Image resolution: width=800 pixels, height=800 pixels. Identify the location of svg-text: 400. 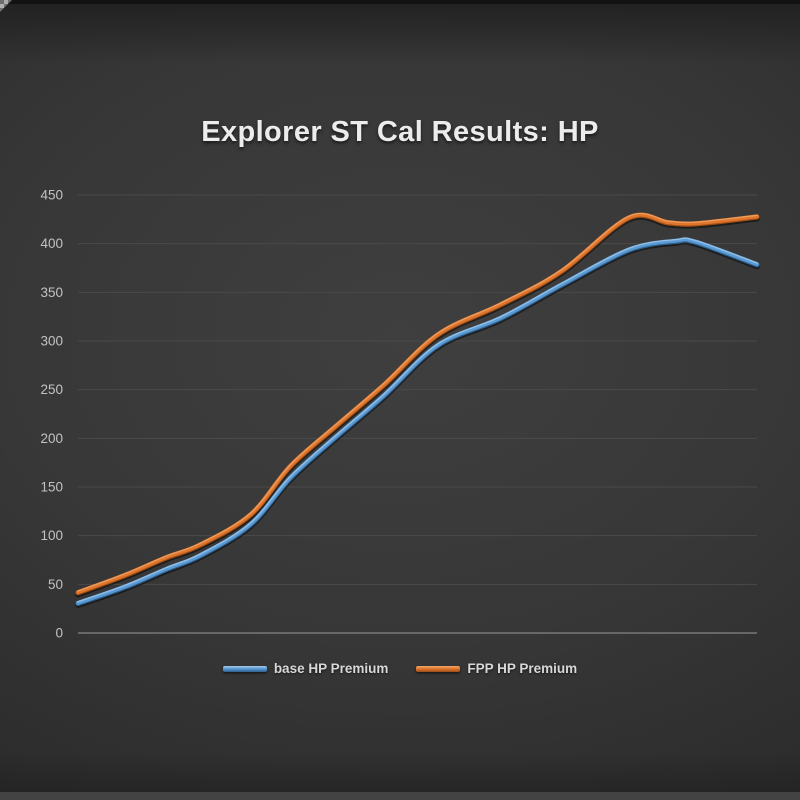
(51, 243).